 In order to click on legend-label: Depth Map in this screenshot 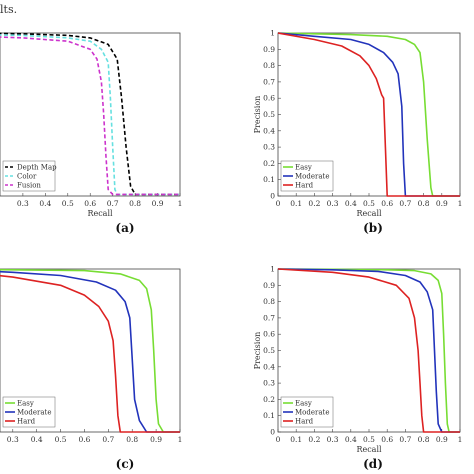, I will do `click(37, 168)`.